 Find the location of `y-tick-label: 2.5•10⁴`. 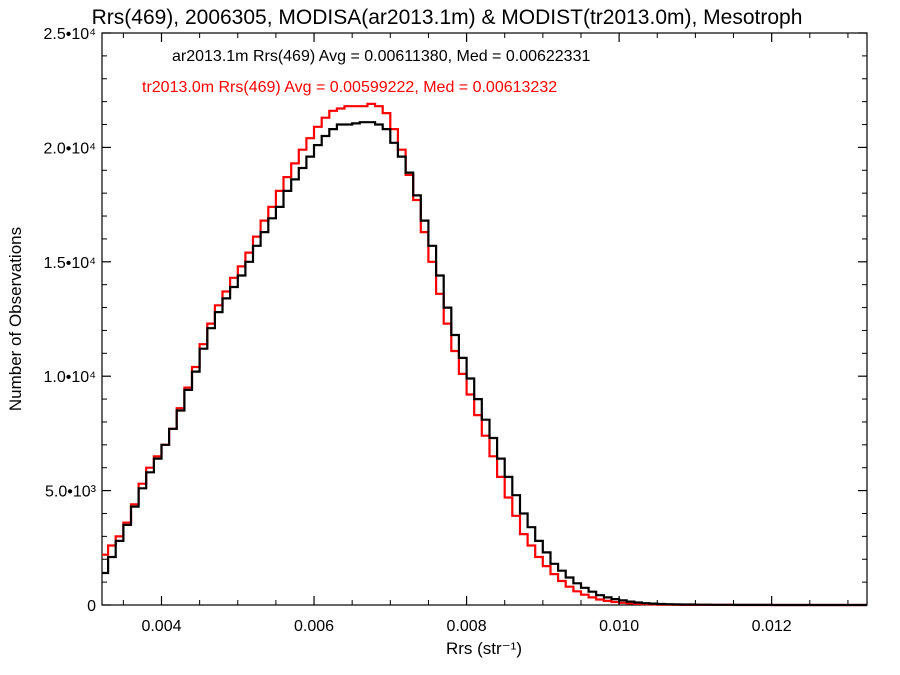

y-tick-label: 2.5•10⁴ is located at coordinates (69, 34).